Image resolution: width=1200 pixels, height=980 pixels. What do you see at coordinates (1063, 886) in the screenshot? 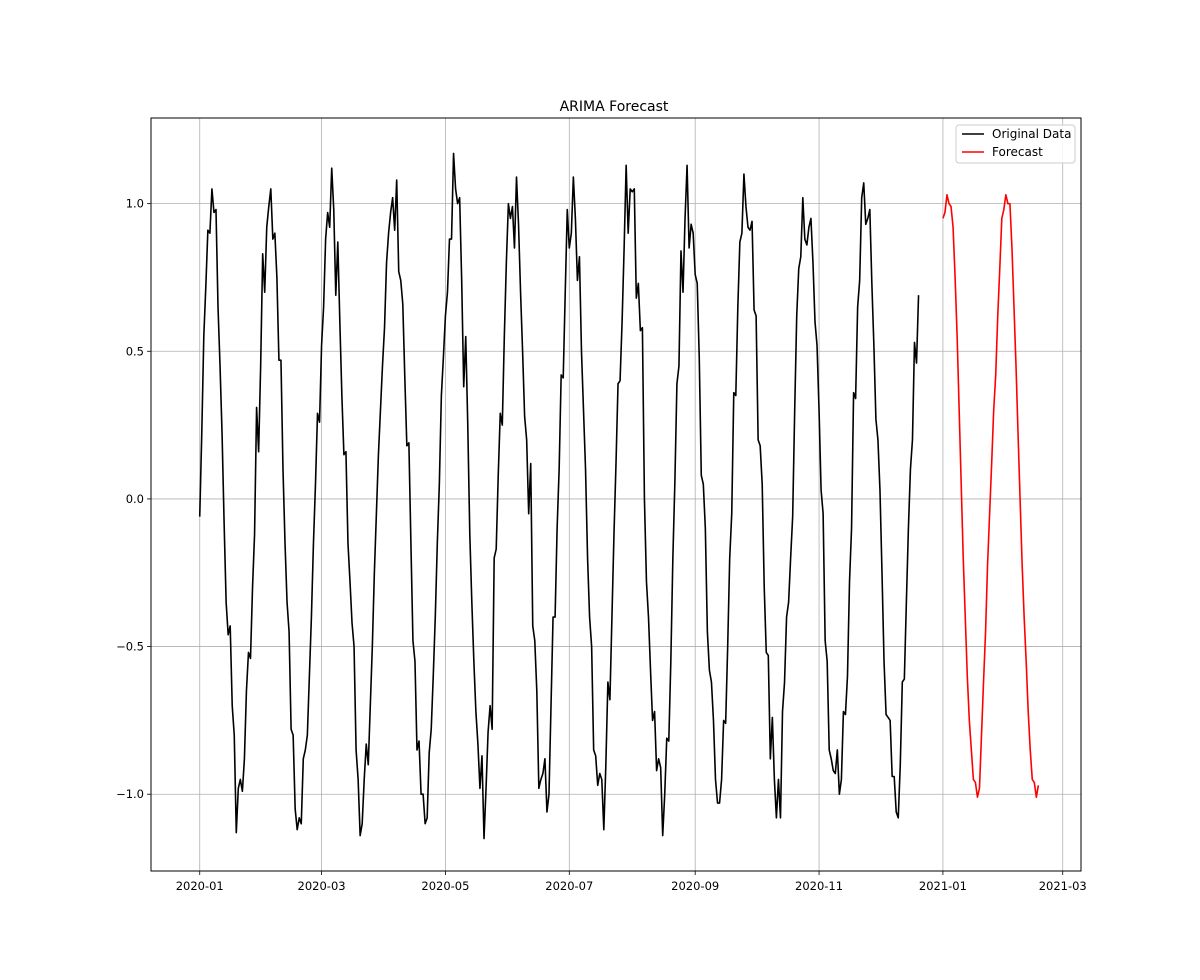
I see `x-tick-label: 2021-03` at bounding box center [1063, 886].